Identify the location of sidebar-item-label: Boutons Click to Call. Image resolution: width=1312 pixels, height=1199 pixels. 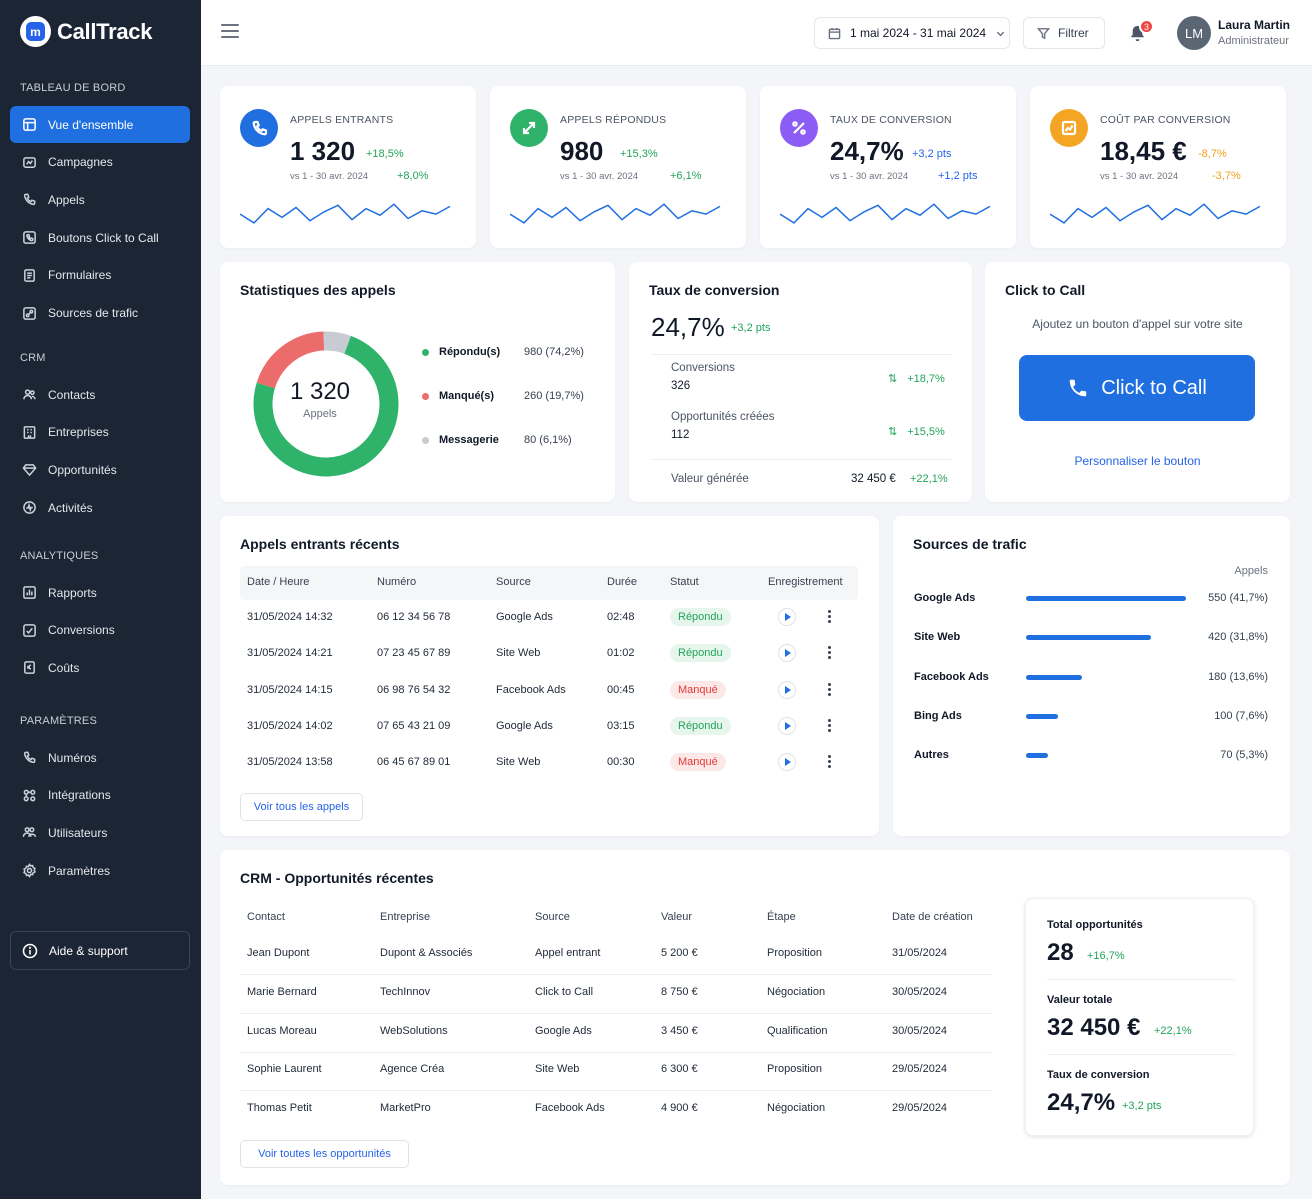
(103, 237).